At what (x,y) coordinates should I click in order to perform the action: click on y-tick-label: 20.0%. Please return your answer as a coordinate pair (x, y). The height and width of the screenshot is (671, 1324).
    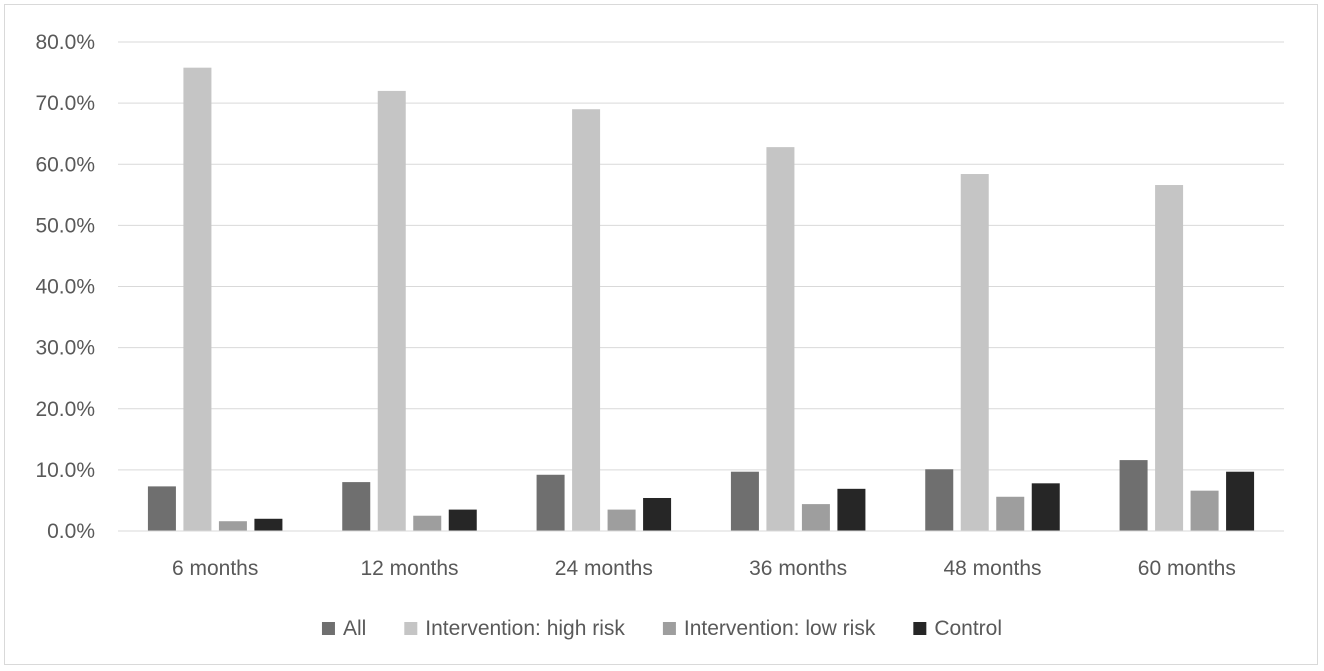
    Looking at the image, I should click on (65, 409).